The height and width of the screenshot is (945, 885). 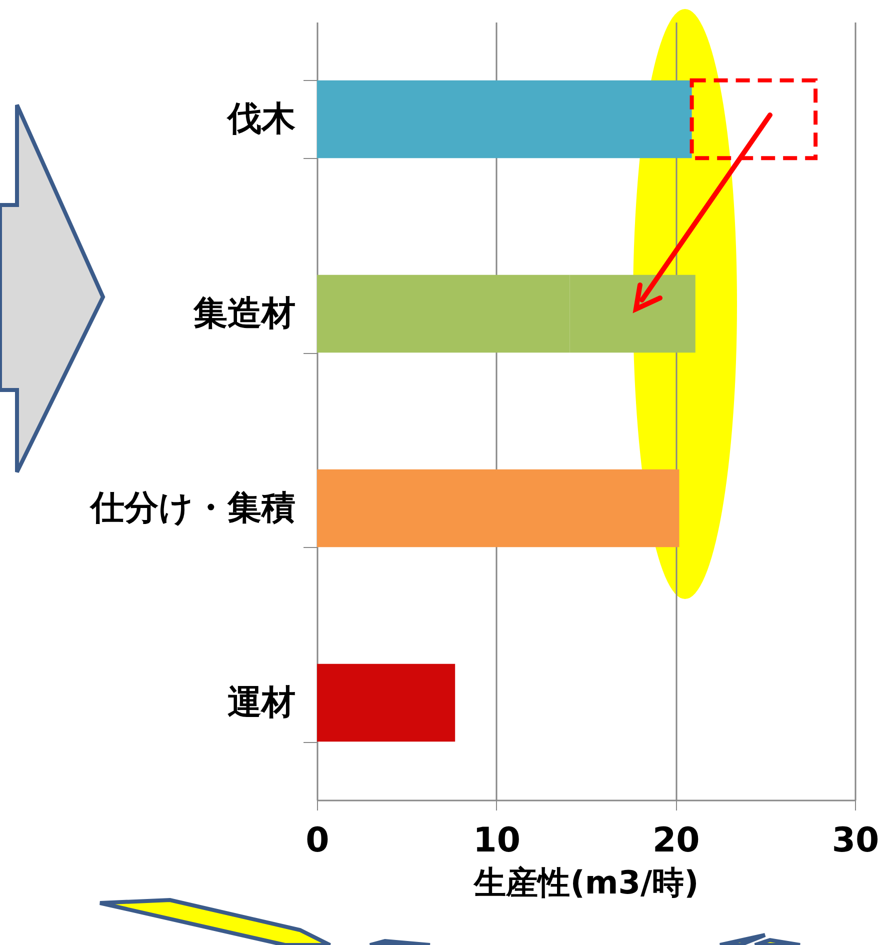 I want to click on y-tick-label: 仕分け・集積, so click(x=192, y=508).